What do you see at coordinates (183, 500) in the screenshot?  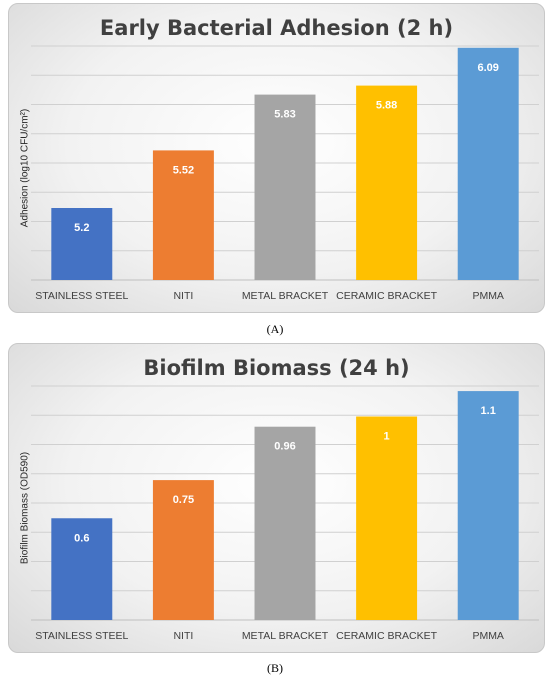 I see `data-label: 0.75` at bounding box center [183, 500].